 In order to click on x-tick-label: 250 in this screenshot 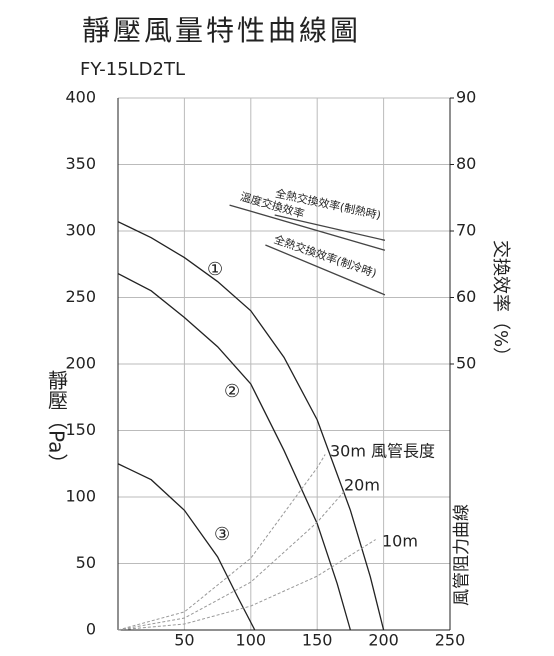, I will do `click(450, 640)`.